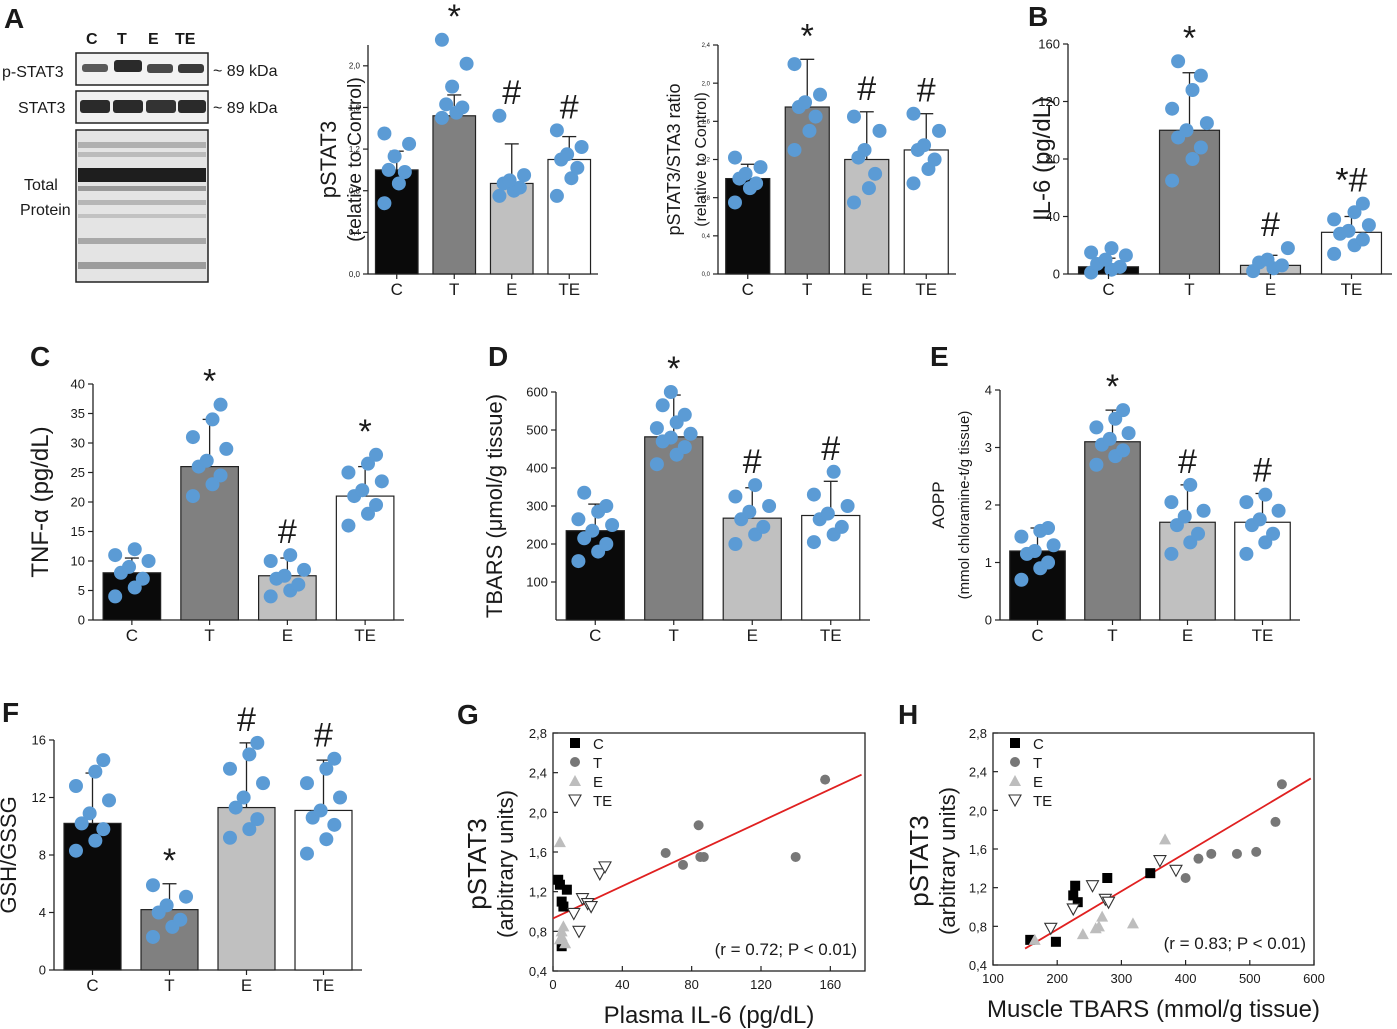 The image size is (1397, 1029). I want to click on y-tick-label: 2,8, so click(538, 733).